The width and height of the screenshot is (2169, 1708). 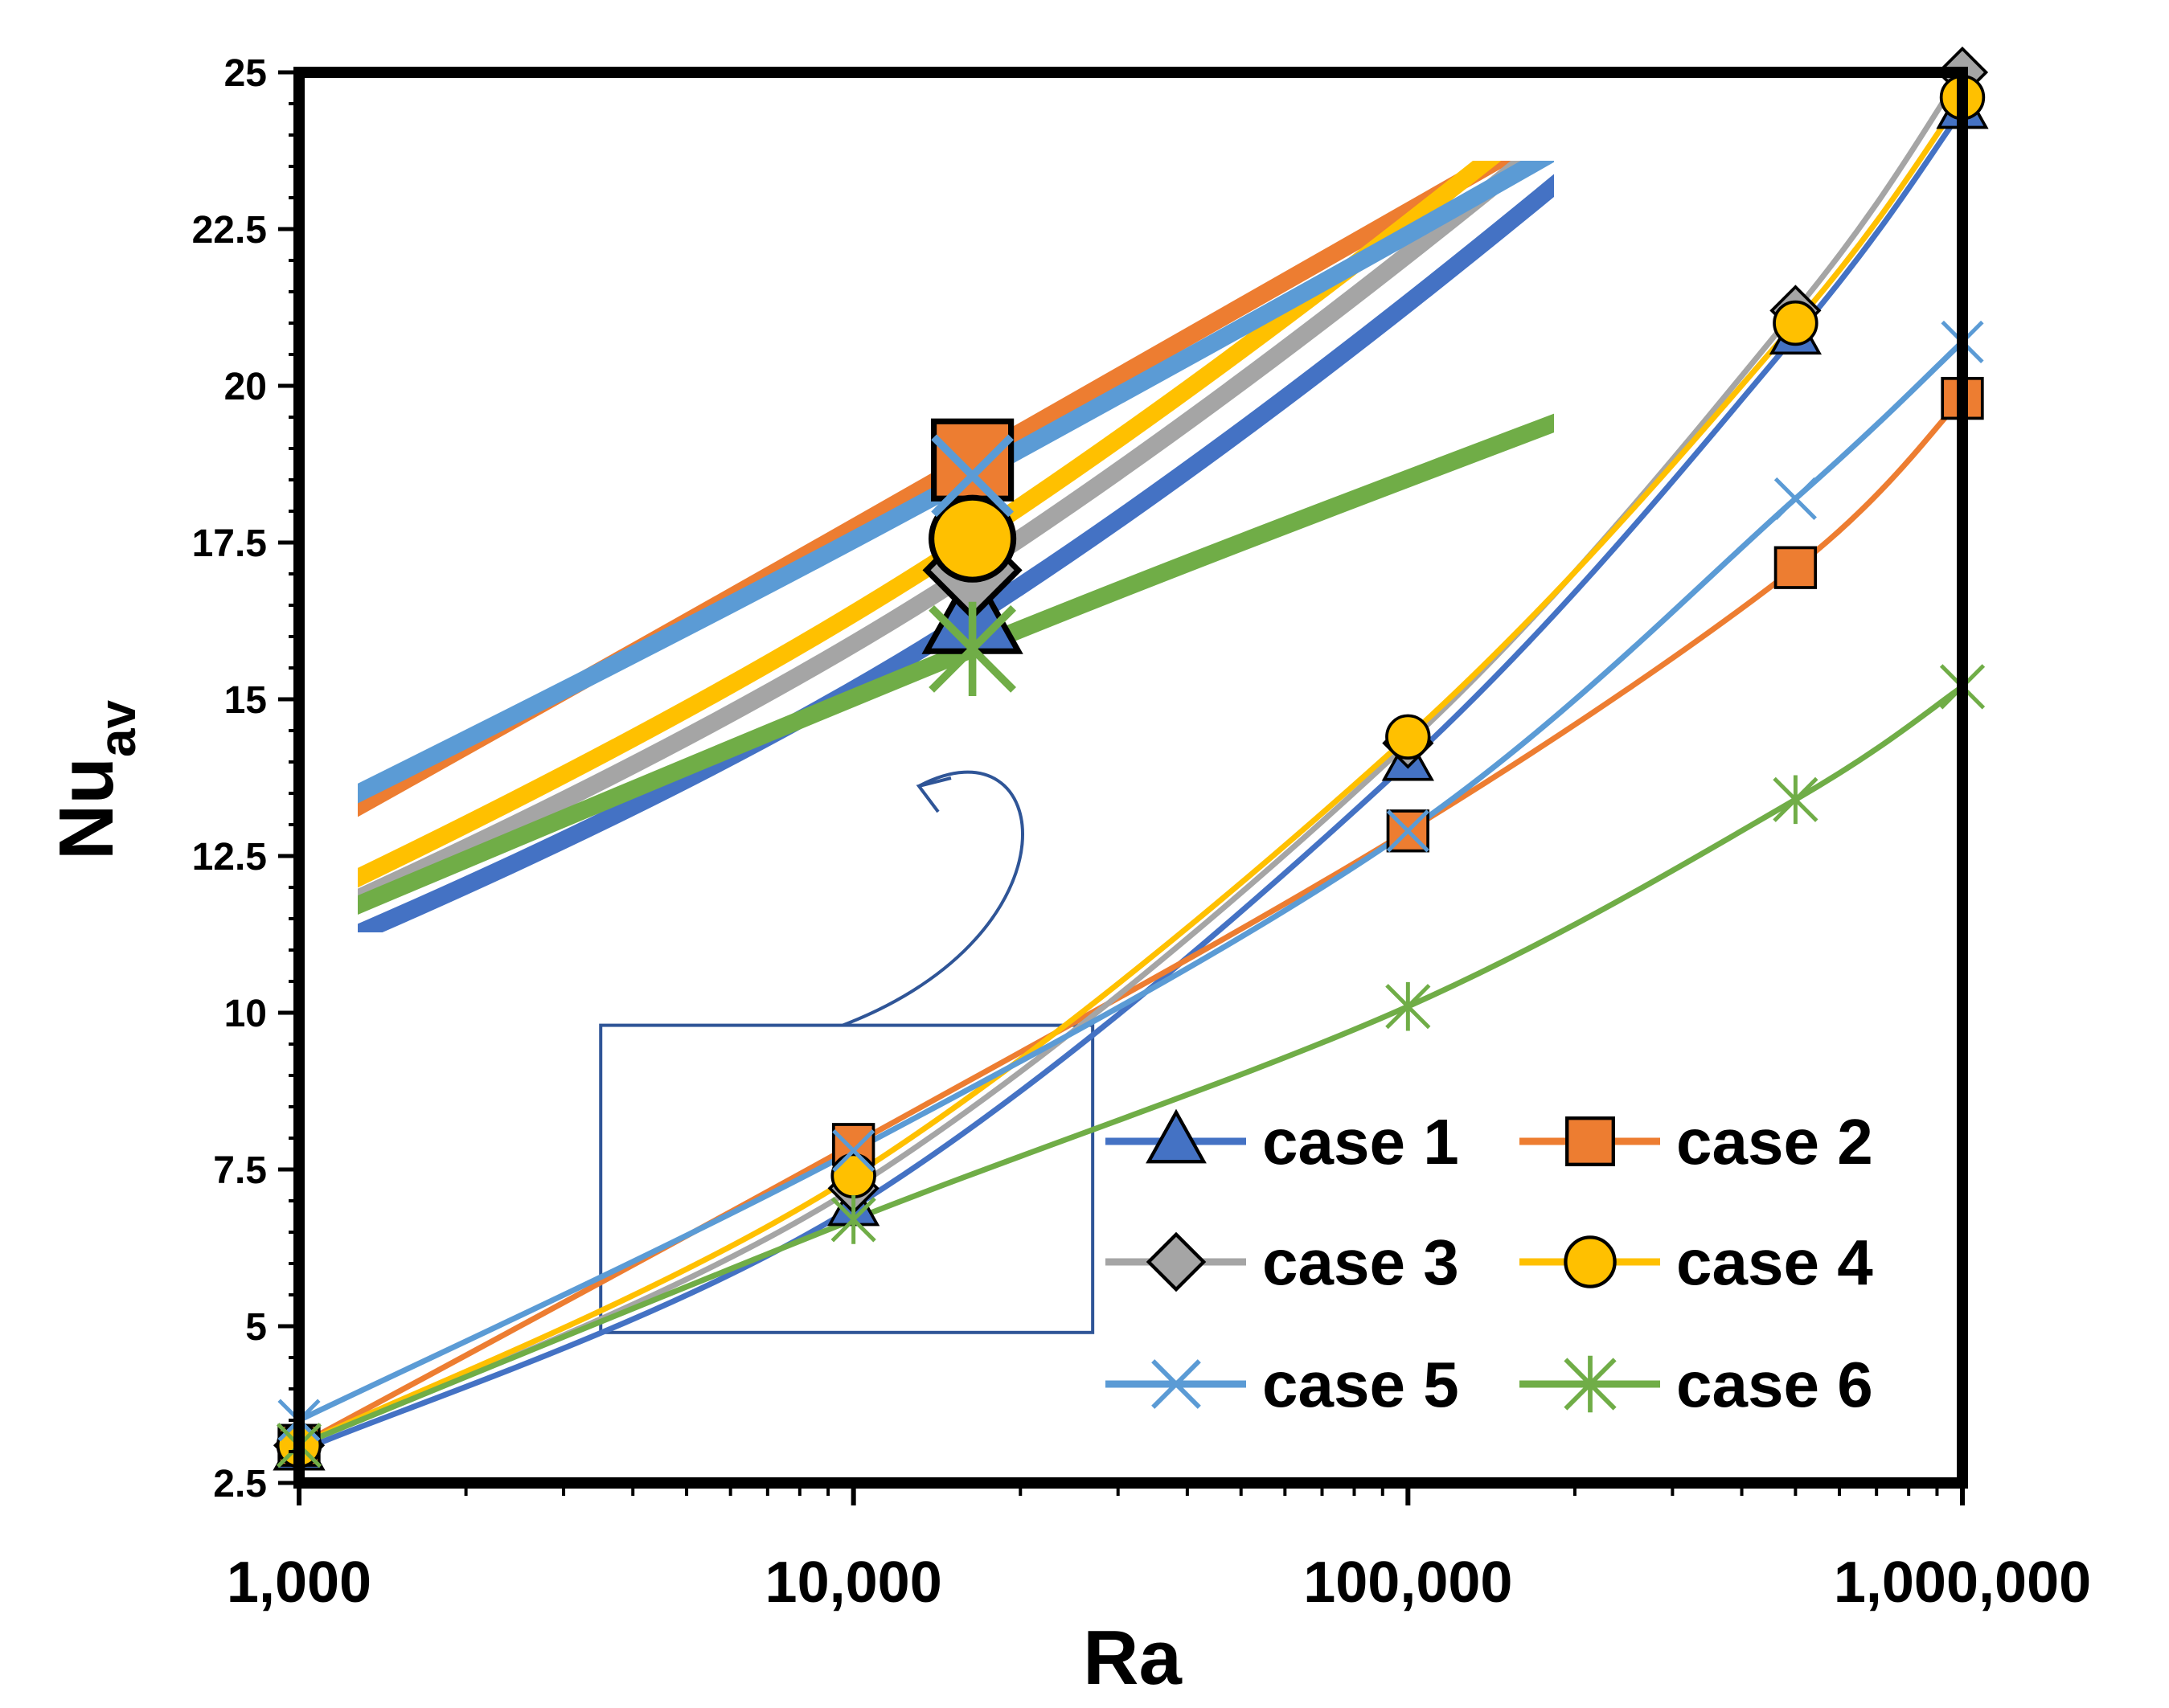 I want to click on y-tick-label: 22.5, so click(x=229, y=230).